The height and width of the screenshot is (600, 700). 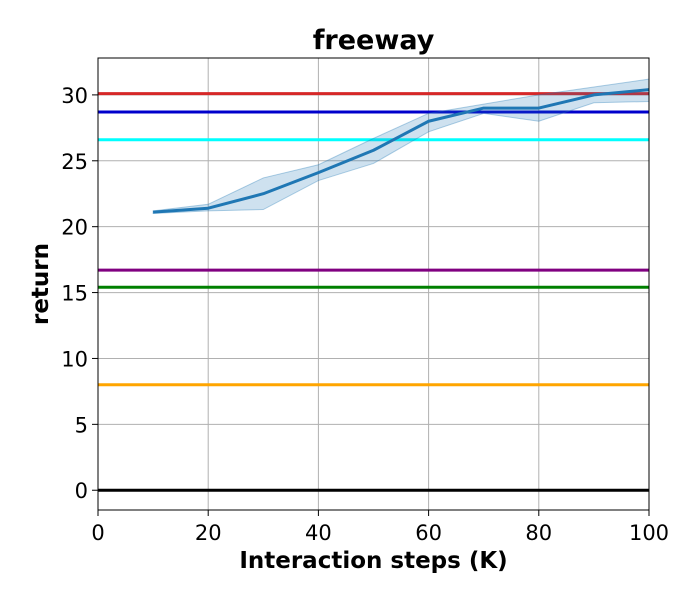 I want to click on x-tick-label: 0, so click(x=97, y=533).